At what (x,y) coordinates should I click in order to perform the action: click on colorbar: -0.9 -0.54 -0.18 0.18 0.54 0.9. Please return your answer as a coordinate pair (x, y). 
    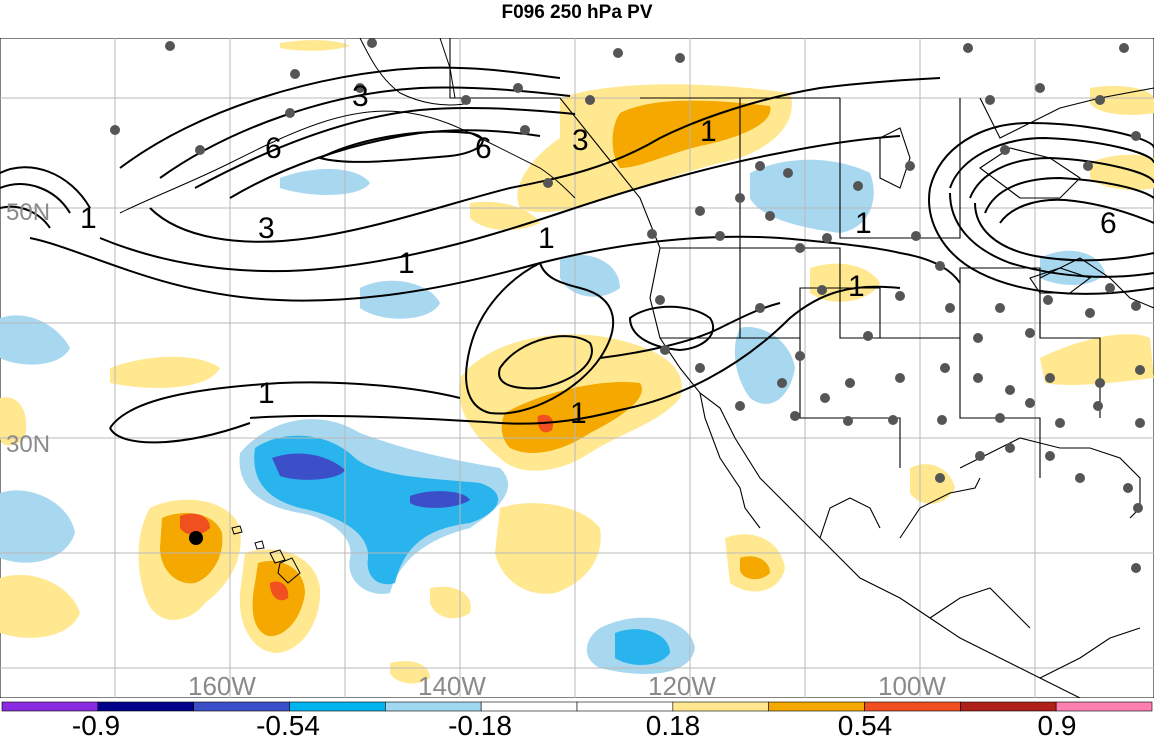
    Looking at the image, I should click on (577, 720).